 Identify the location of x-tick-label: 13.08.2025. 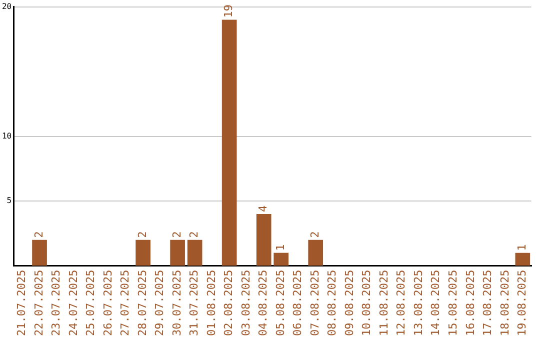
(418, 303).